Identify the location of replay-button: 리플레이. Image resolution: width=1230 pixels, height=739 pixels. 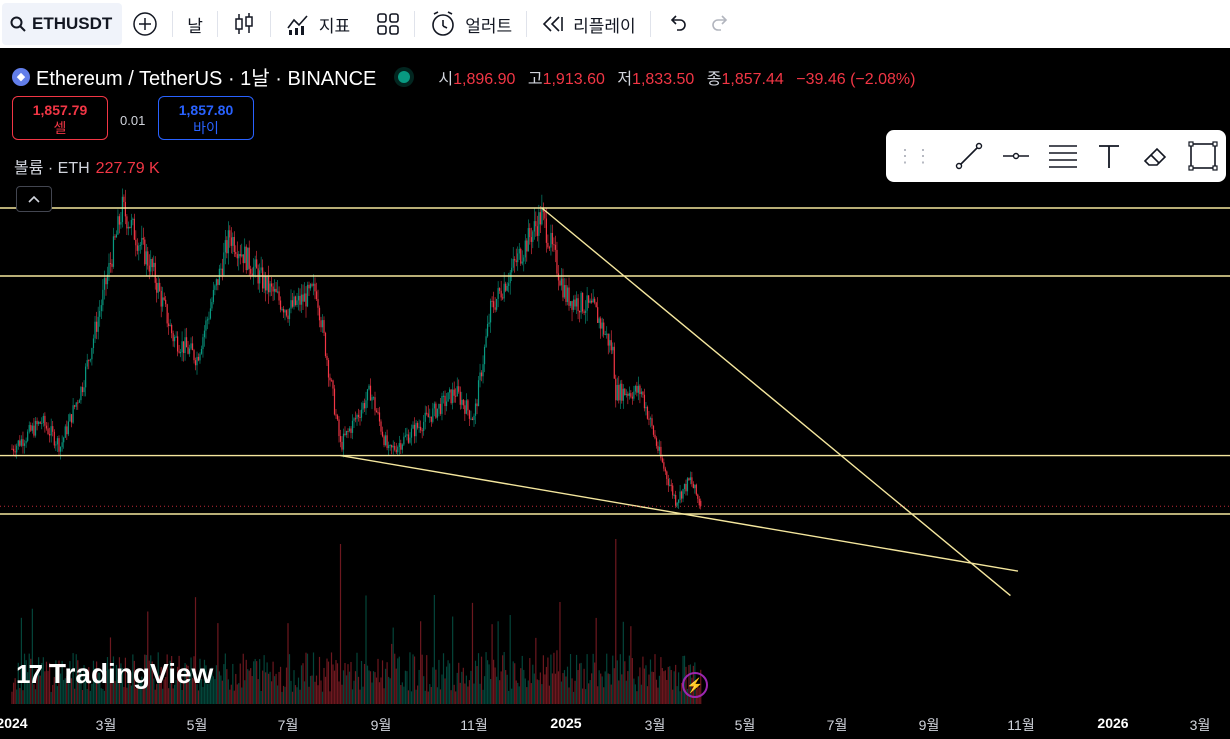
(588, 24).